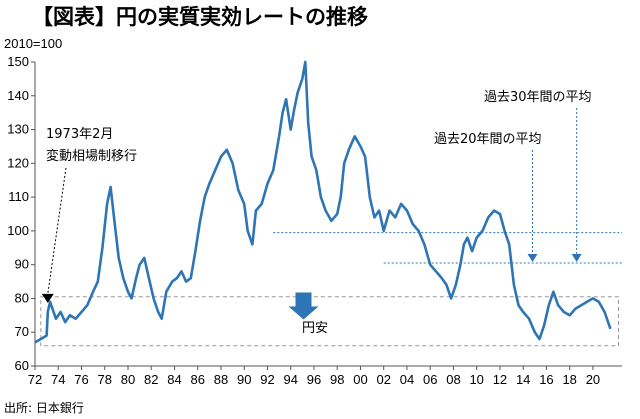 The height and width of the screenshot is (419, 640). What do you see at coordinates (453, 379) in the screenshot?
I see `x-tick-label: 08` at bounding box center [453, 379].